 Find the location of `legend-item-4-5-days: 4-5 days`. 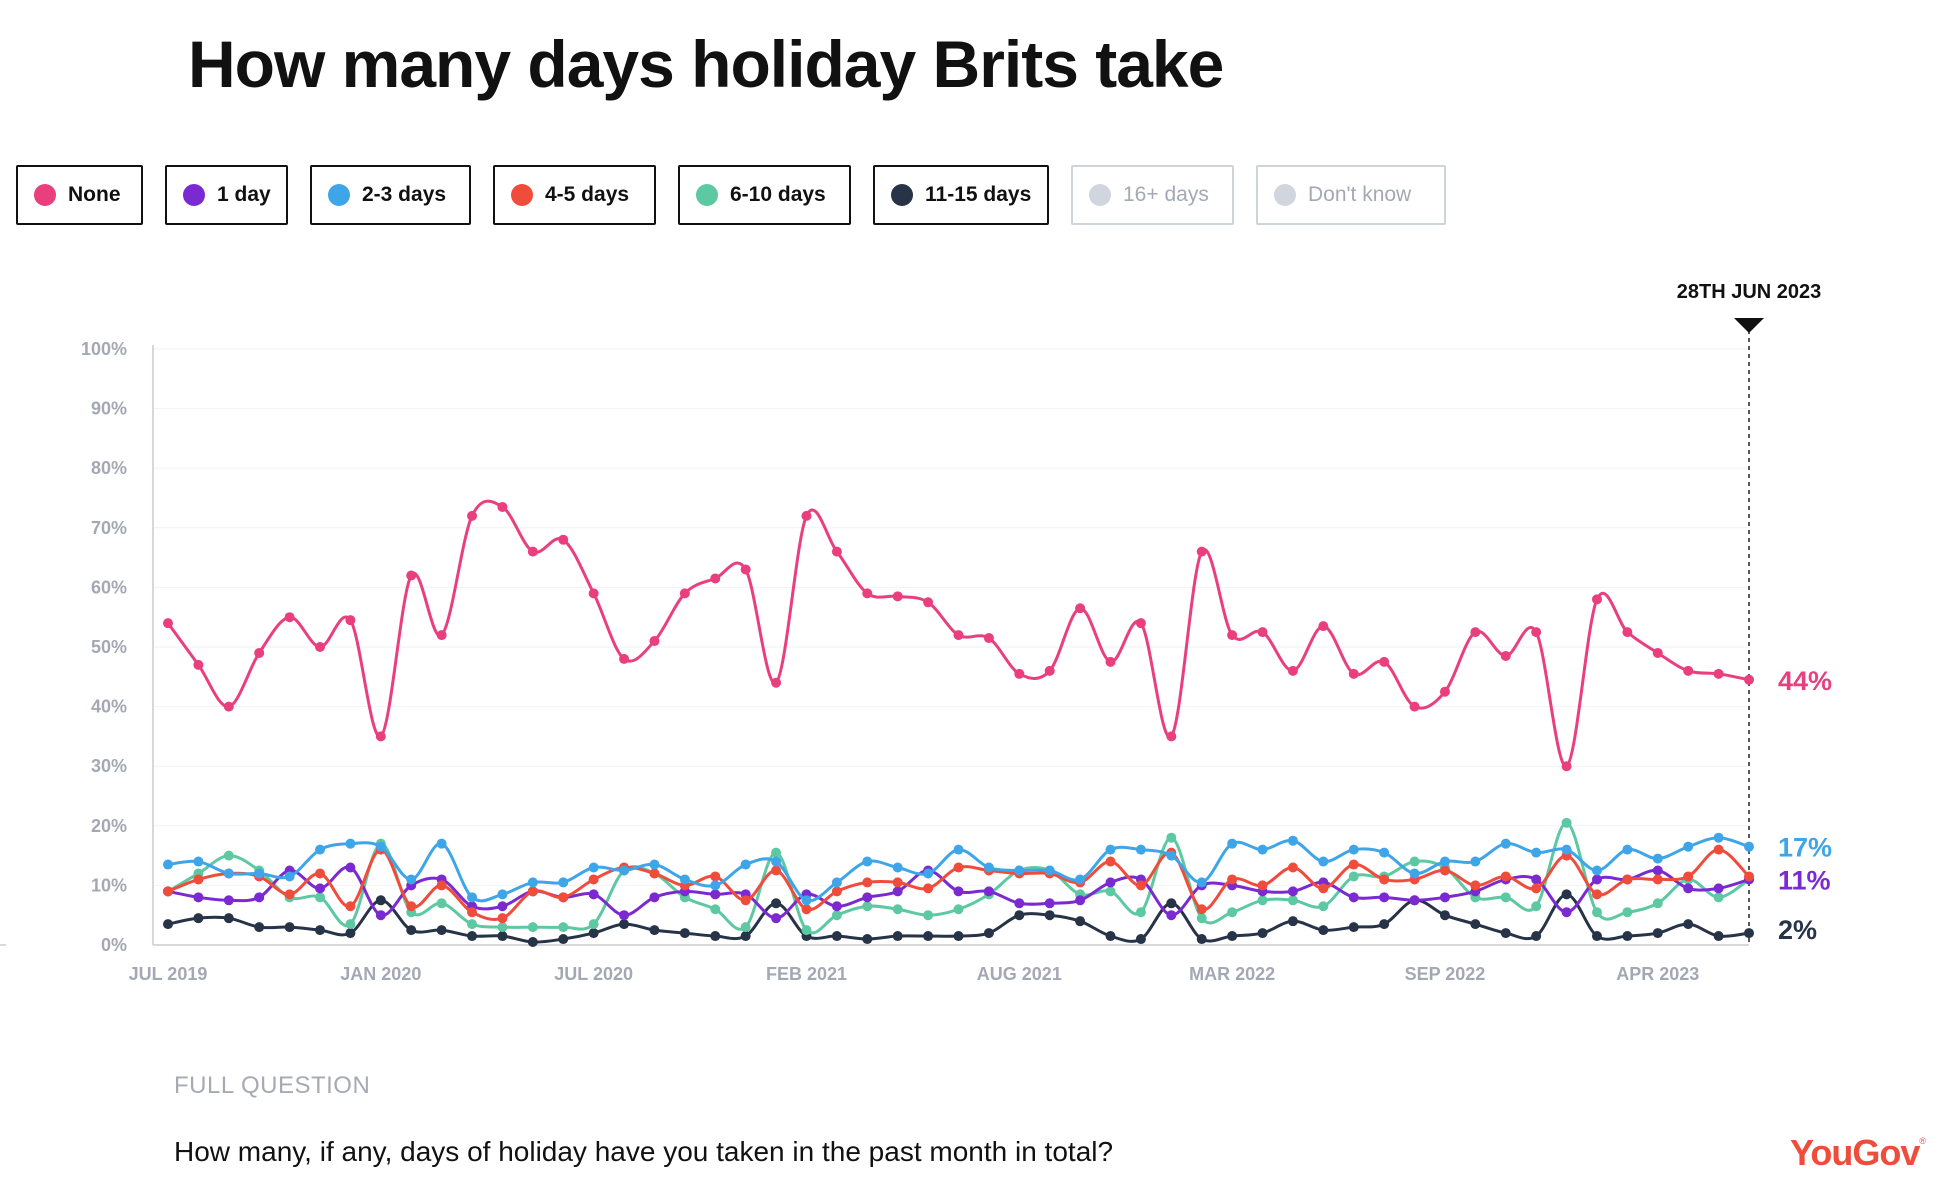

legend-item-4-5-days: 4-5 days is located at coordinates (574, 195).